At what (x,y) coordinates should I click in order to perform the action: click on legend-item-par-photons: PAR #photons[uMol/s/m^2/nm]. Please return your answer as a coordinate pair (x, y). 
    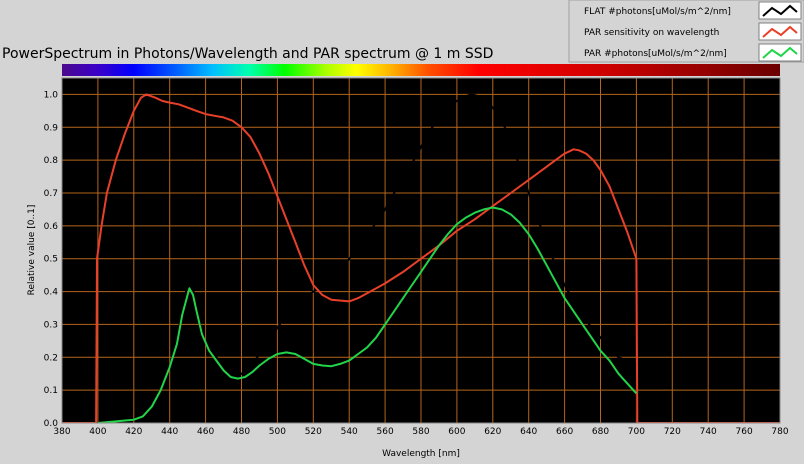
    Looking at the image, I should click on (693, 52).